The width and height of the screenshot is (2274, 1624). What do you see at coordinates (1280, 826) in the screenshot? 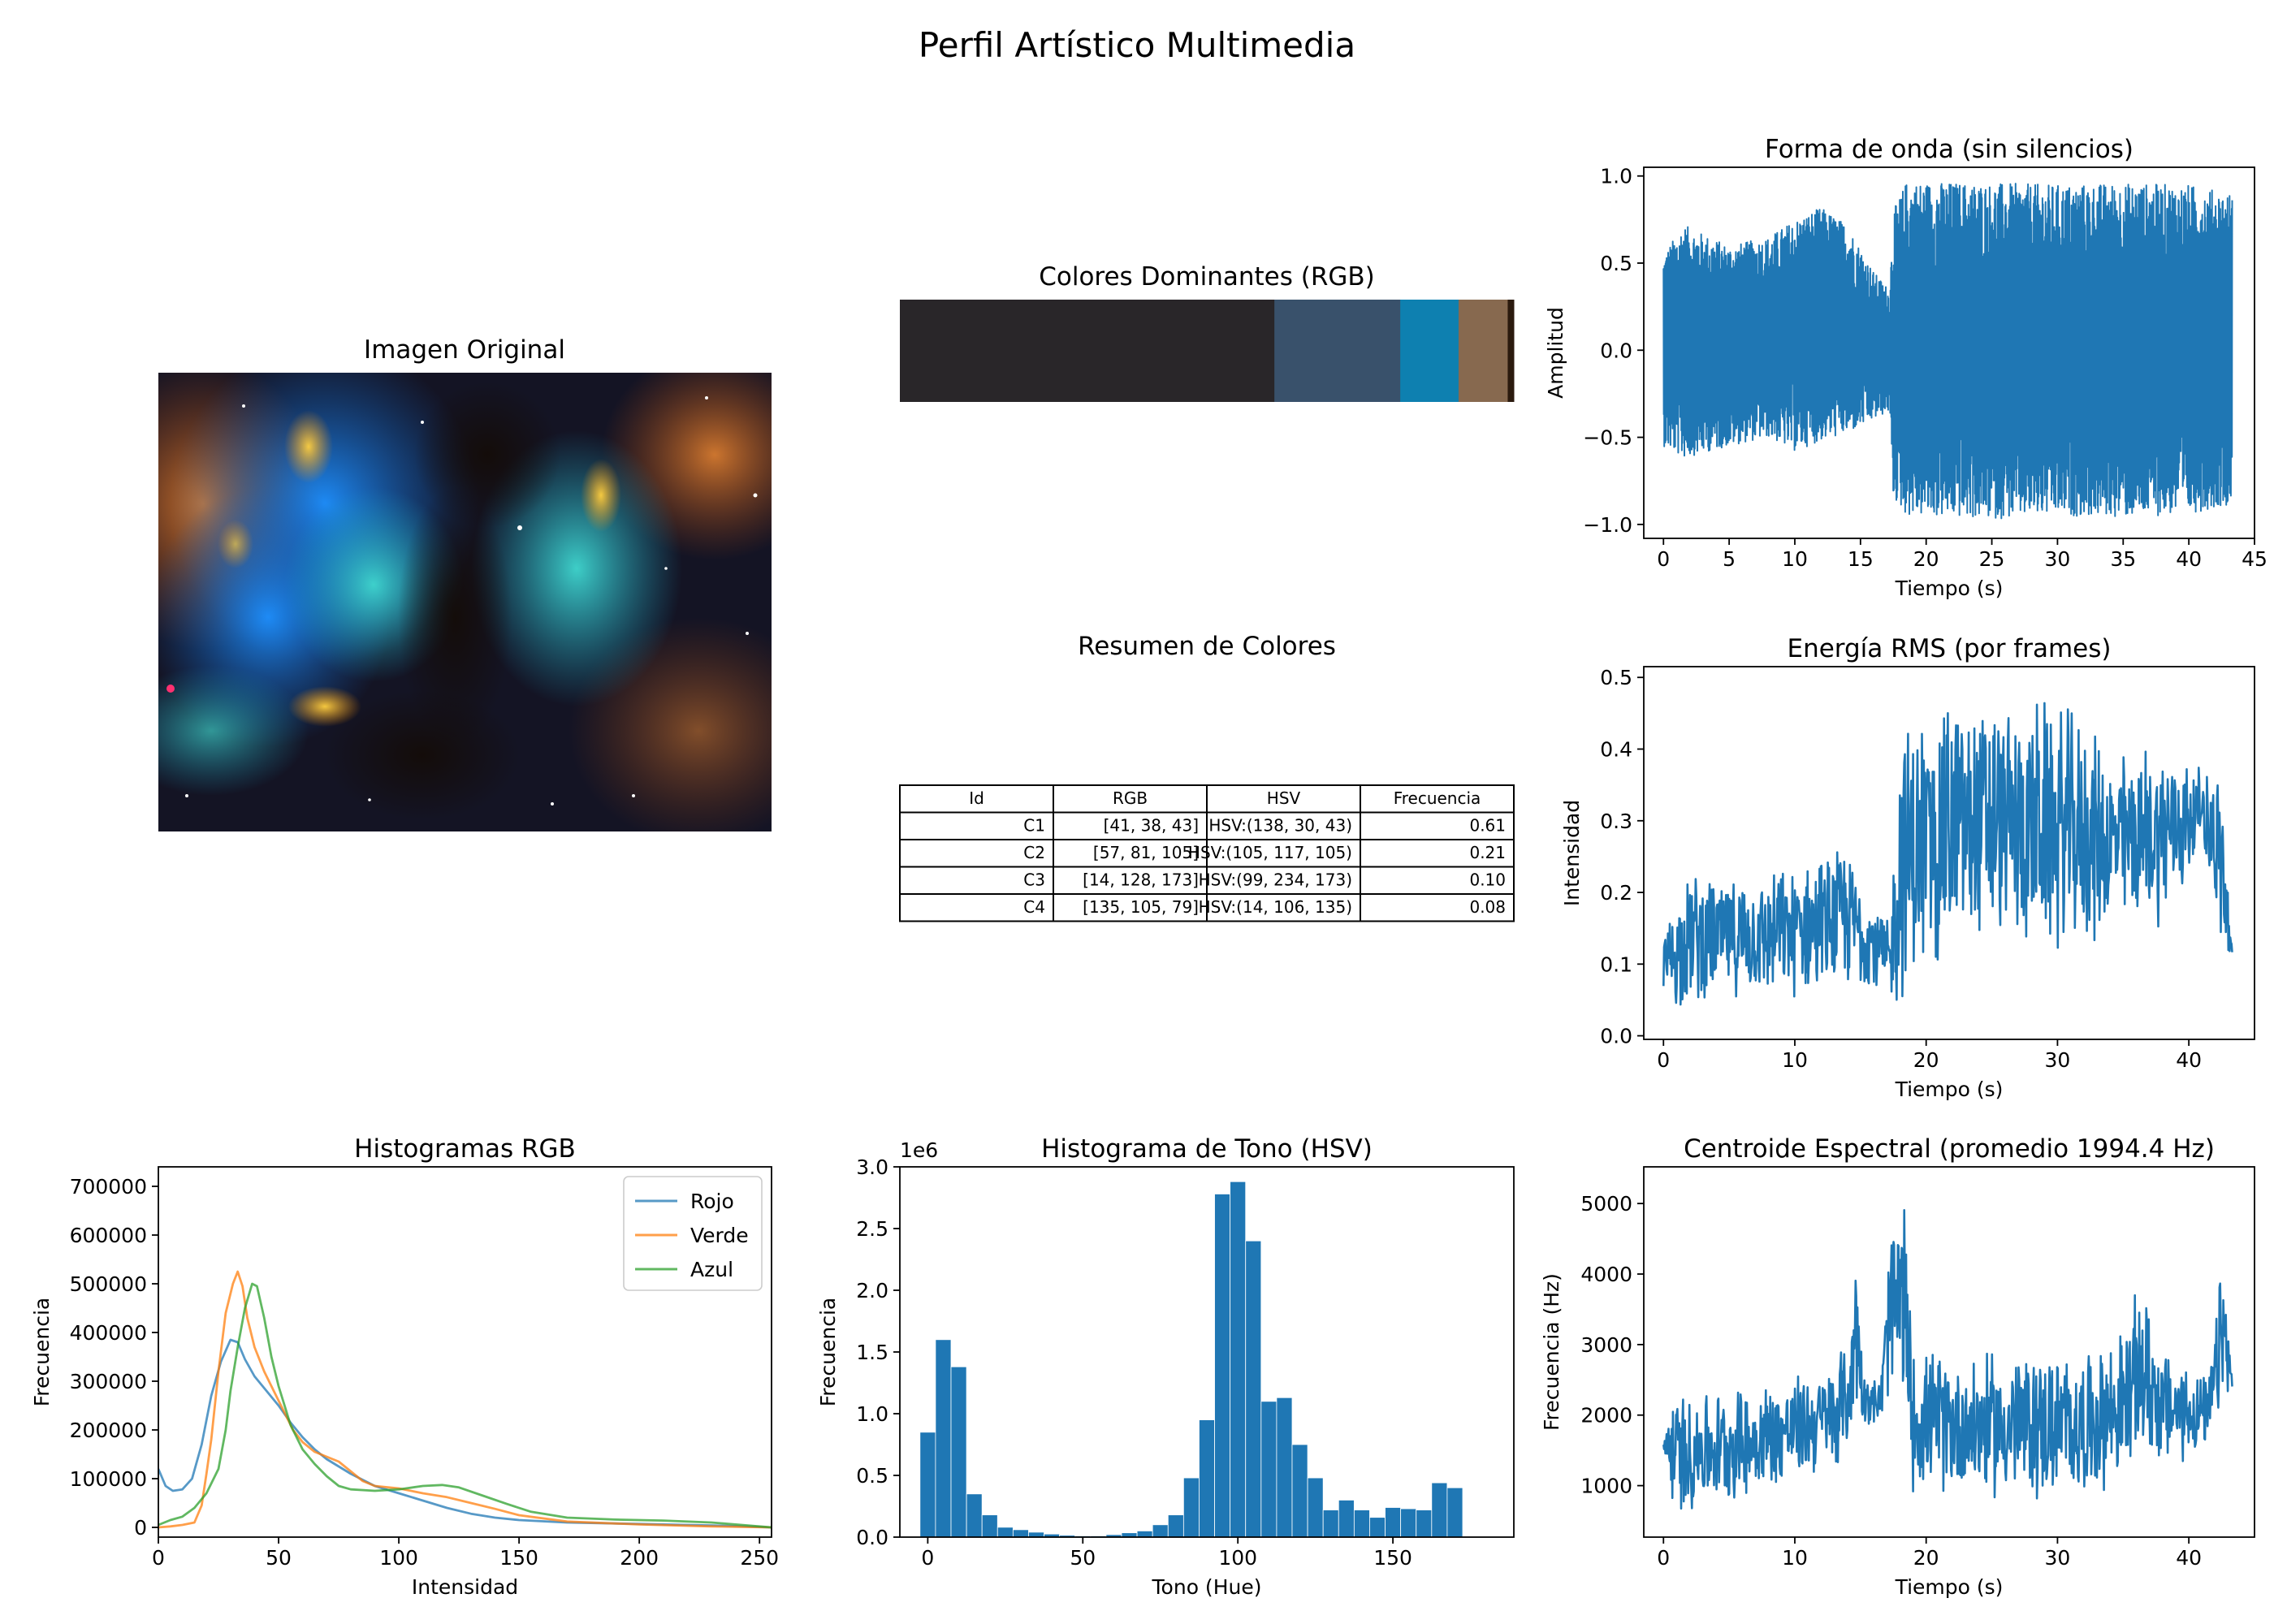
I see `table-value: HSV:(138, 30, 43)` at bounding box center [1280, 826].